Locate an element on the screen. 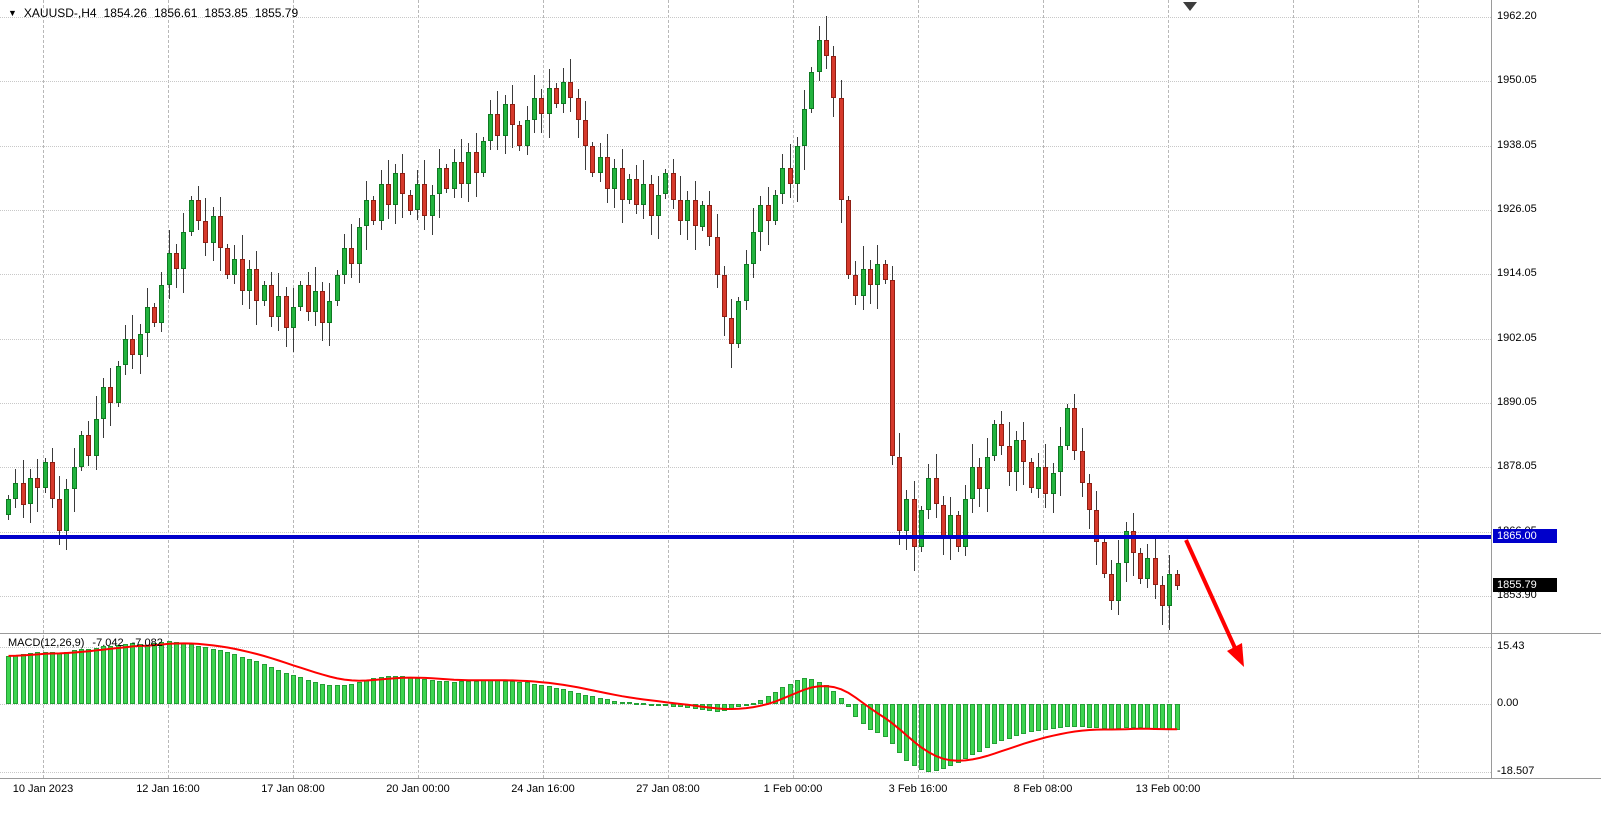 Image resolution: width=1601 pixels, height=825 pixels. macd-gridline is located at coordinates (745, 772).